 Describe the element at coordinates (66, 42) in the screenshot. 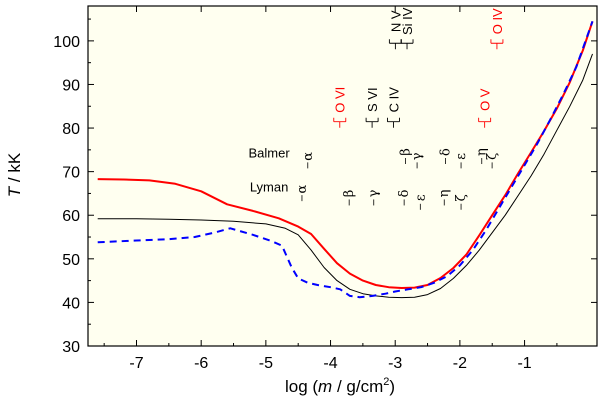

I see `y-tick-label: 100` at that location.